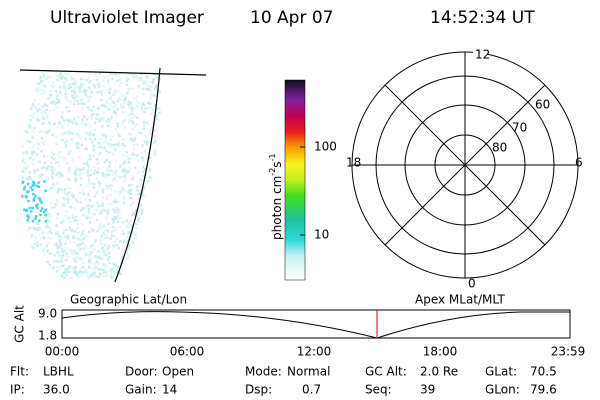 The height and width of the screenshot is (400, 600). I want to click on info-label: GLat:, so click(501, 372).